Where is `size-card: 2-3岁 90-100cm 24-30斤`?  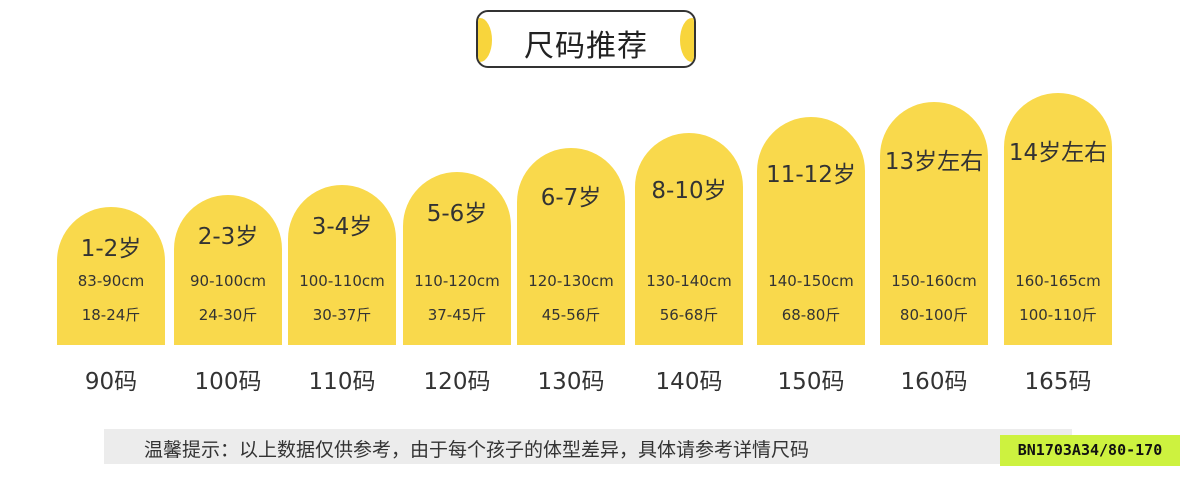
size-card: 2-3岁 90-100cm 24-30斤 is located at coordinates (228, 270).